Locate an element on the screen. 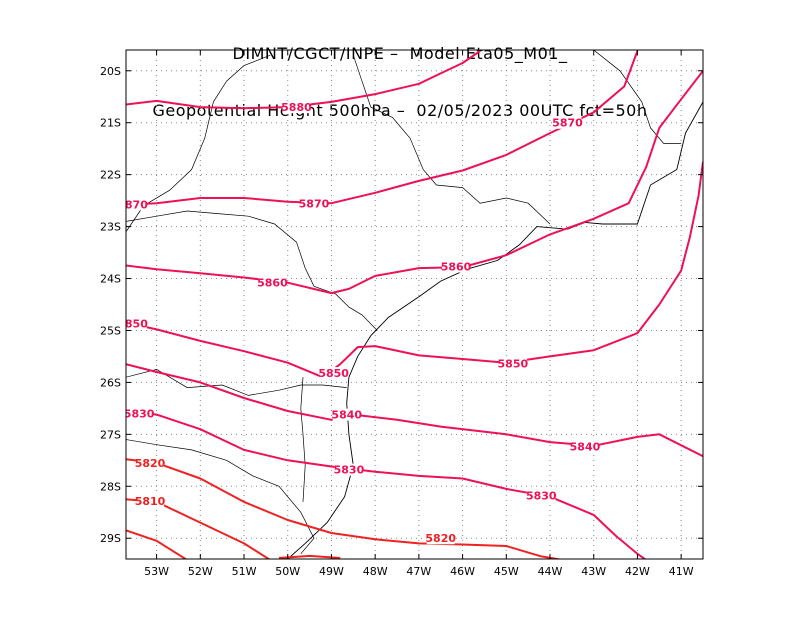 This screenshot has width=800, height=618. contour-label: 5810 is located at coordinates (150, 501).